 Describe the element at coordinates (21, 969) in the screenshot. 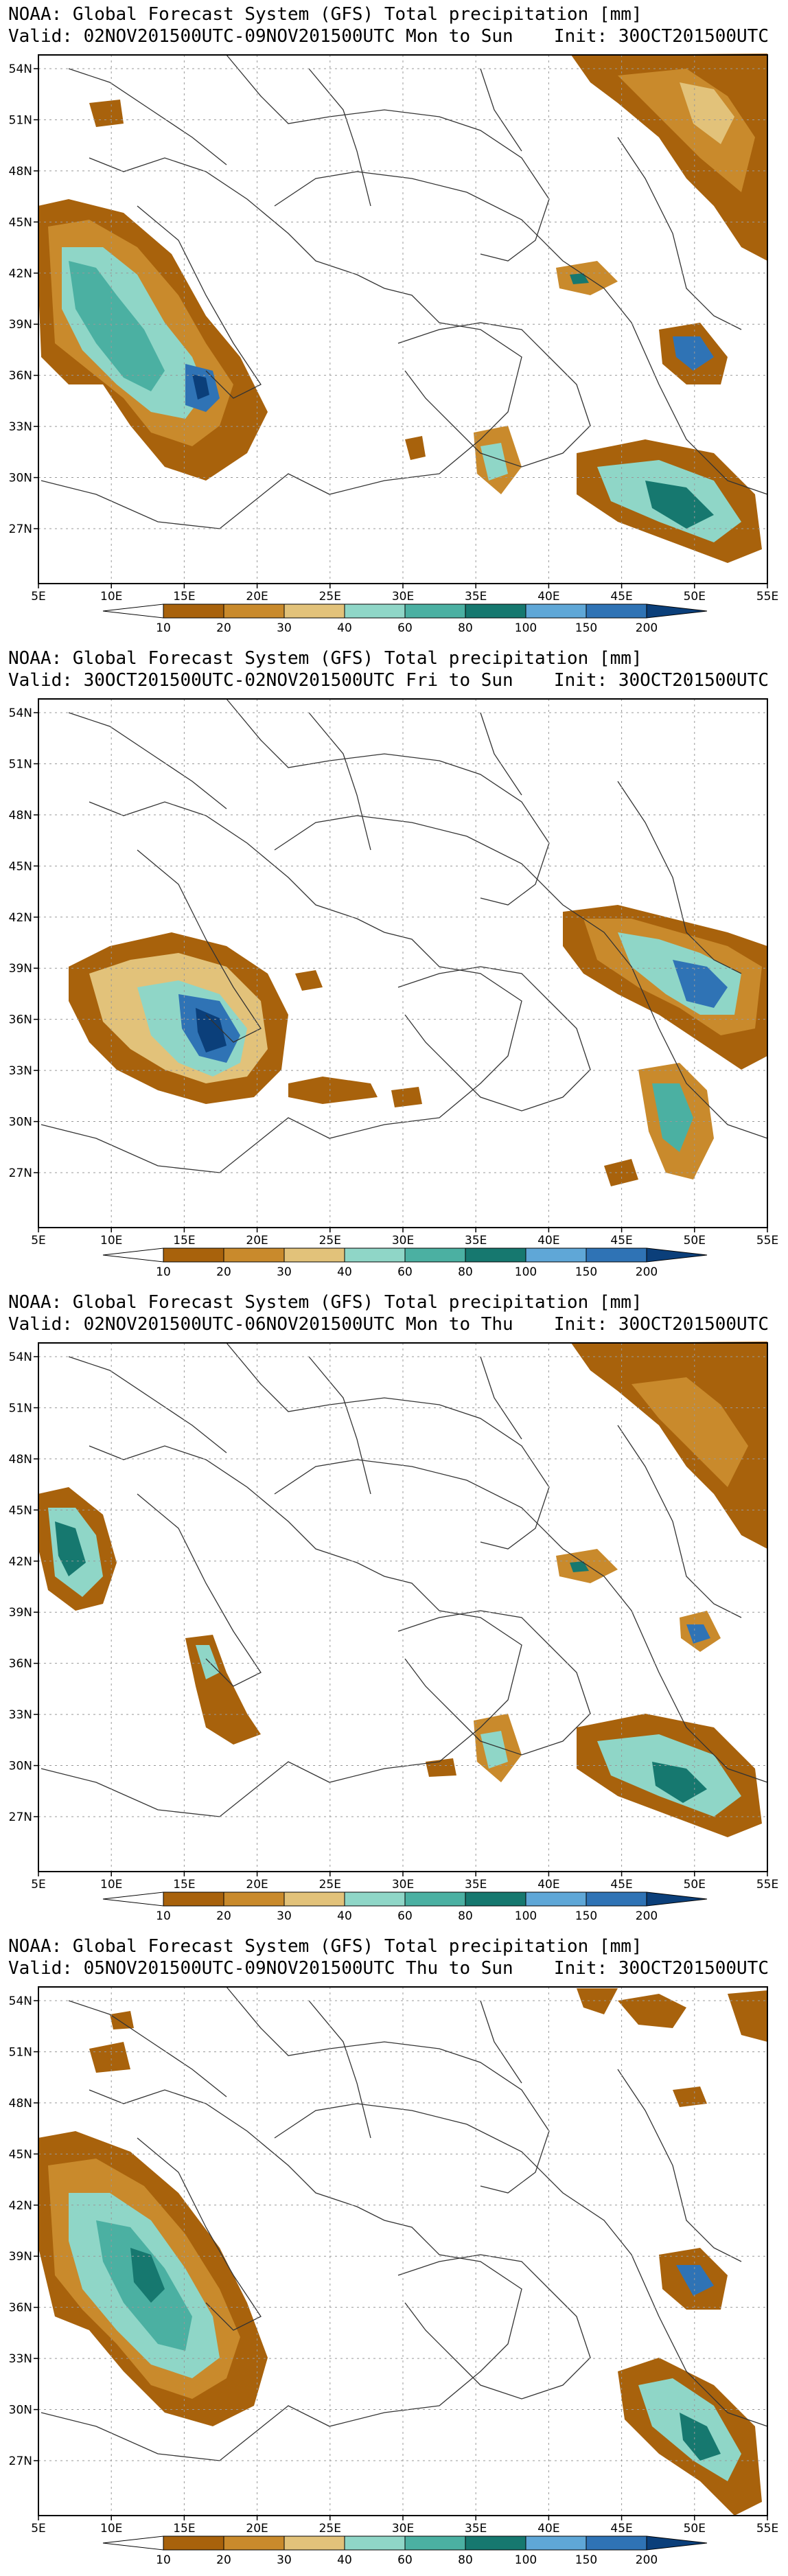

I see `lat-tick-label: 39N` at that location.